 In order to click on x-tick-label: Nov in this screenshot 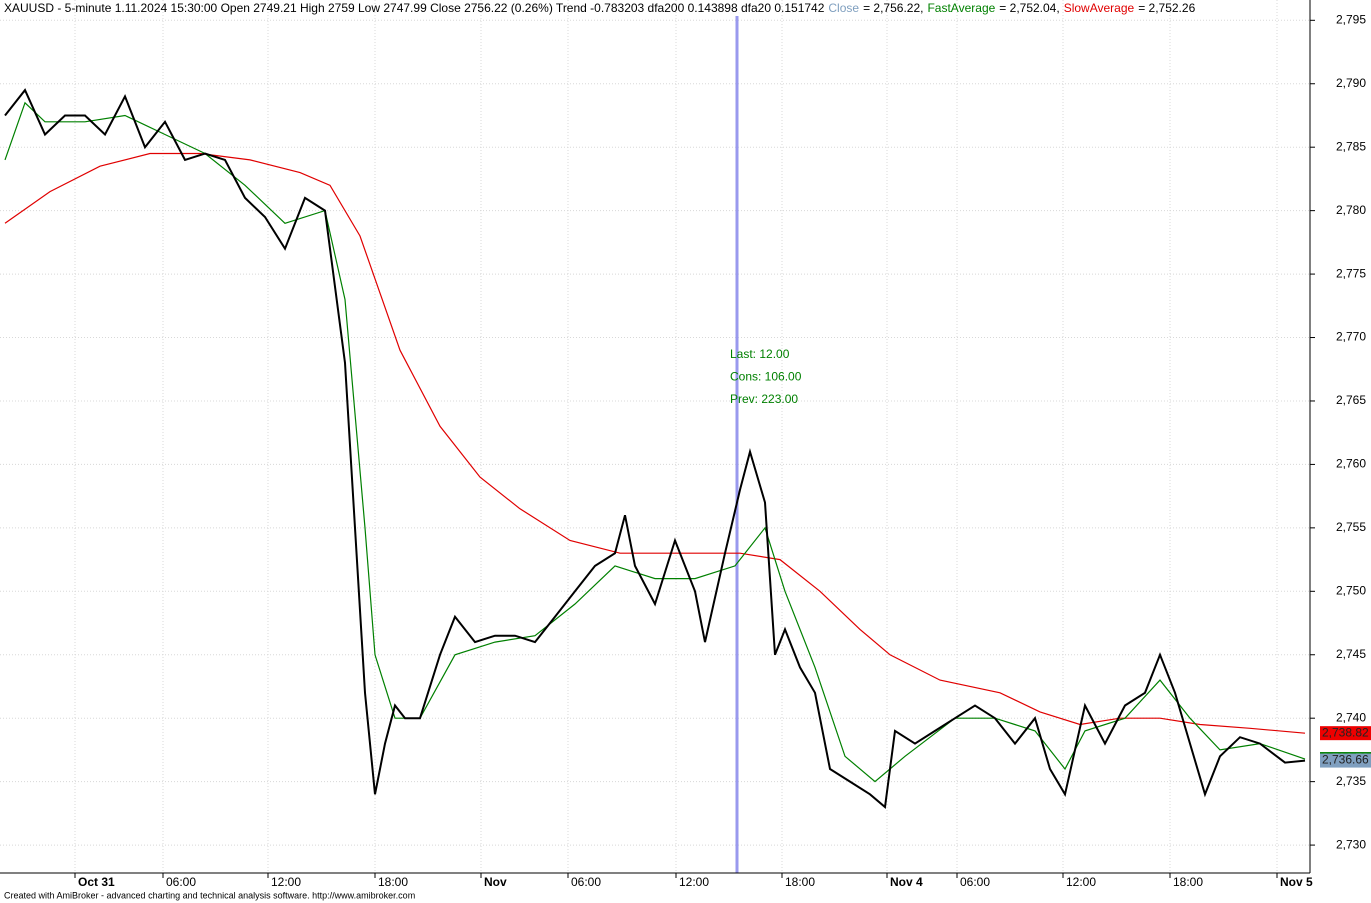, I will do `click(495, 882)`.